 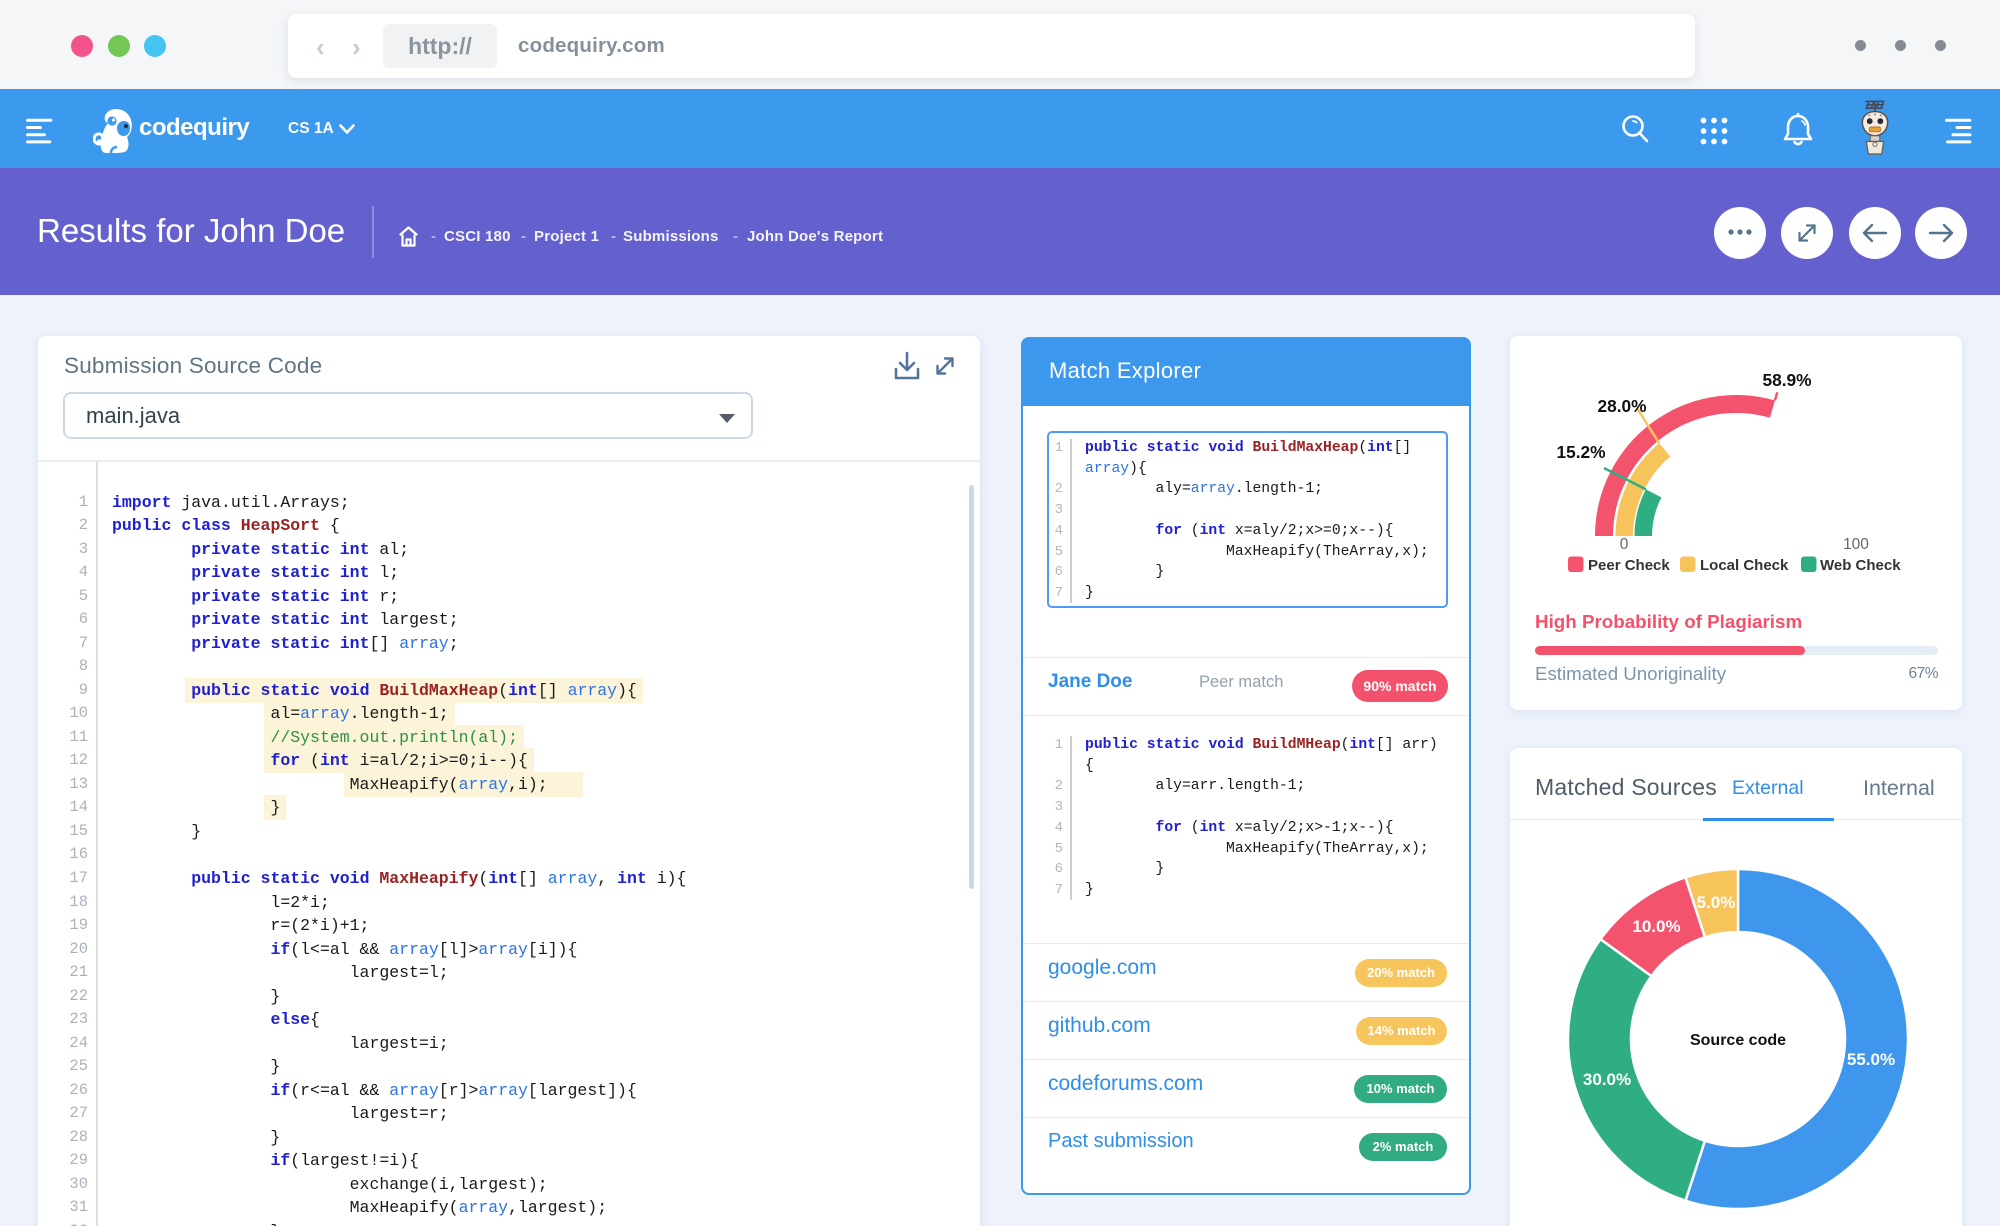 I want to click on svg-text: 58.9%, so click(x=1786, y=380).